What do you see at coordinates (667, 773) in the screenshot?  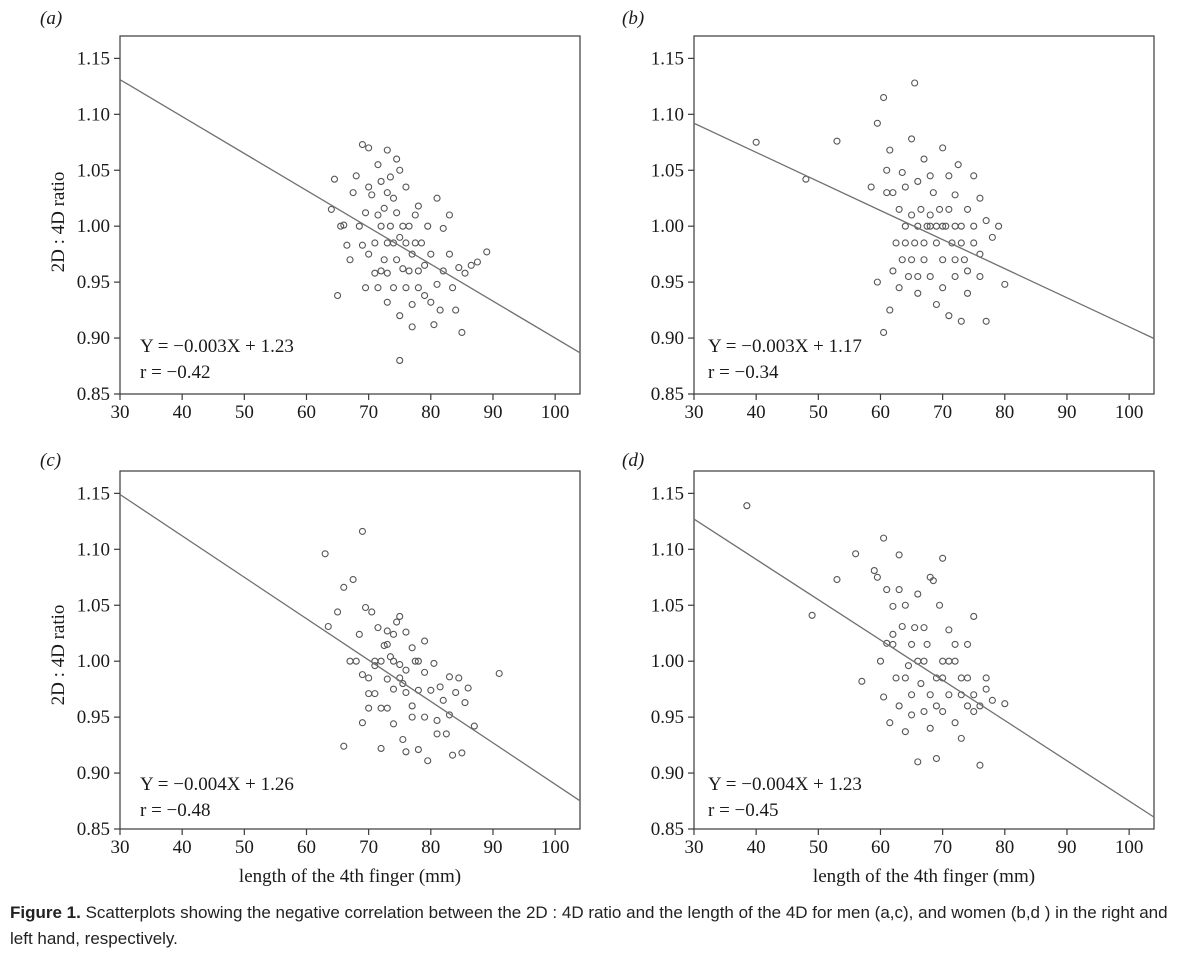 I see `y-tick-label: 0.90` at bounding box center [667, 773].